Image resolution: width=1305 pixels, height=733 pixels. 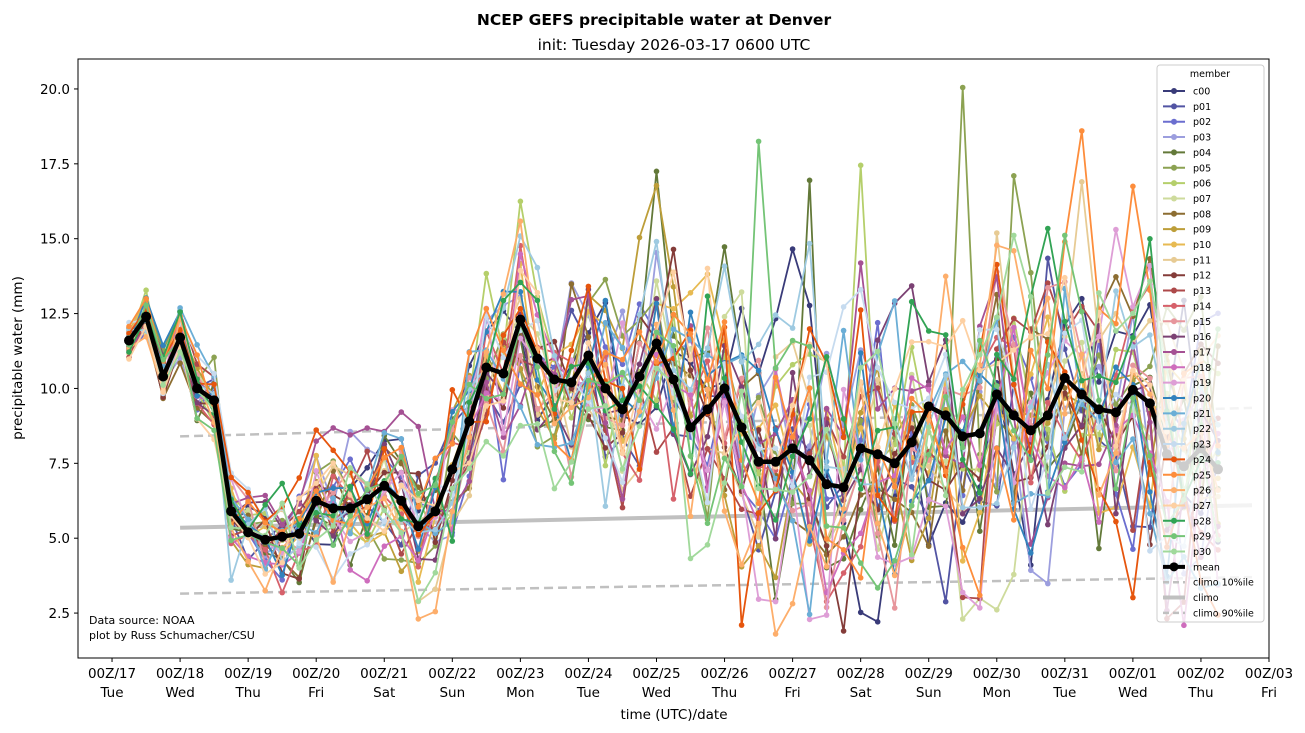 I want to click on y-tick-label: 7.5, so click(x=59, y=464).